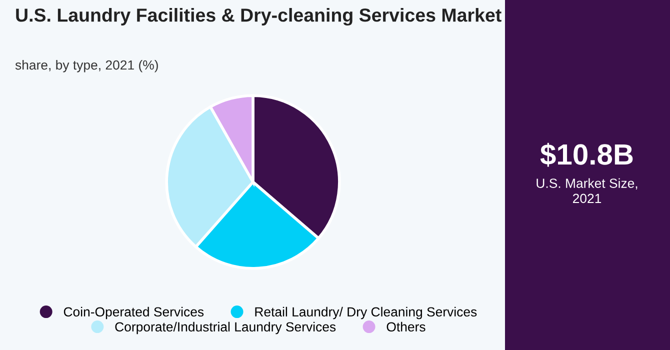 This screenshot has height=350, width=670. I want to click on text: U.S. Market Size, 2021, so click(587, 191).